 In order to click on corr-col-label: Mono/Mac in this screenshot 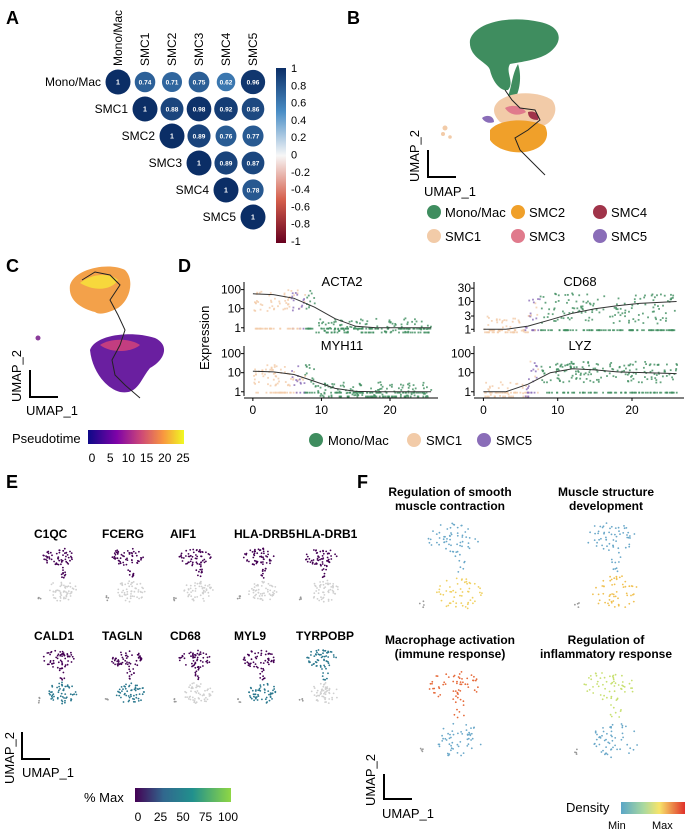, I will do `click(118, 38)`.